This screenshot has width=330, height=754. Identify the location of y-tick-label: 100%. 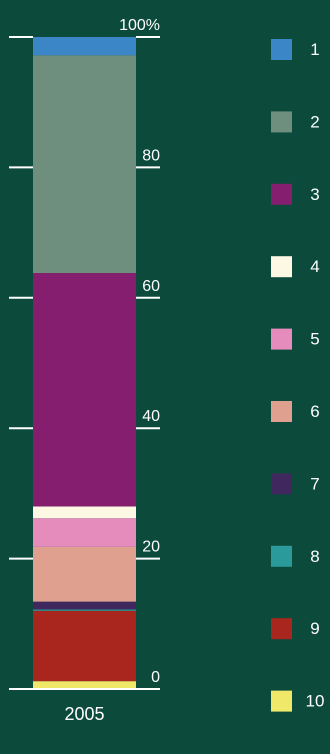
(139, 25).